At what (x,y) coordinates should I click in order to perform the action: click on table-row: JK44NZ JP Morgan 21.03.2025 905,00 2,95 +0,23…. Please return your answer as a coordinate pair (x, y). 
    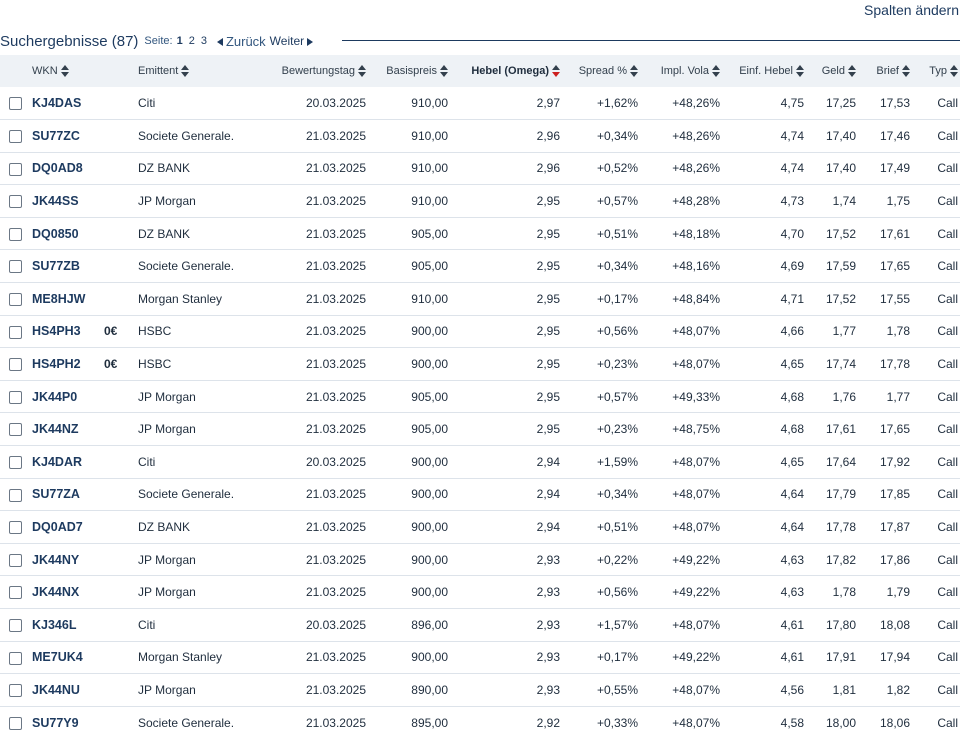
    Looking at the image, I should click on (480, 429).